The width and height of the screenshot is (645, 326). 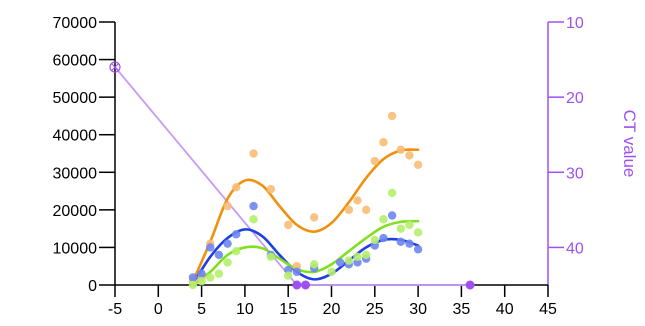 What do you see at coordinates (375, 309) in the screenshot?
I see `x-tick-label: 25` at bounding box center [375, 309].